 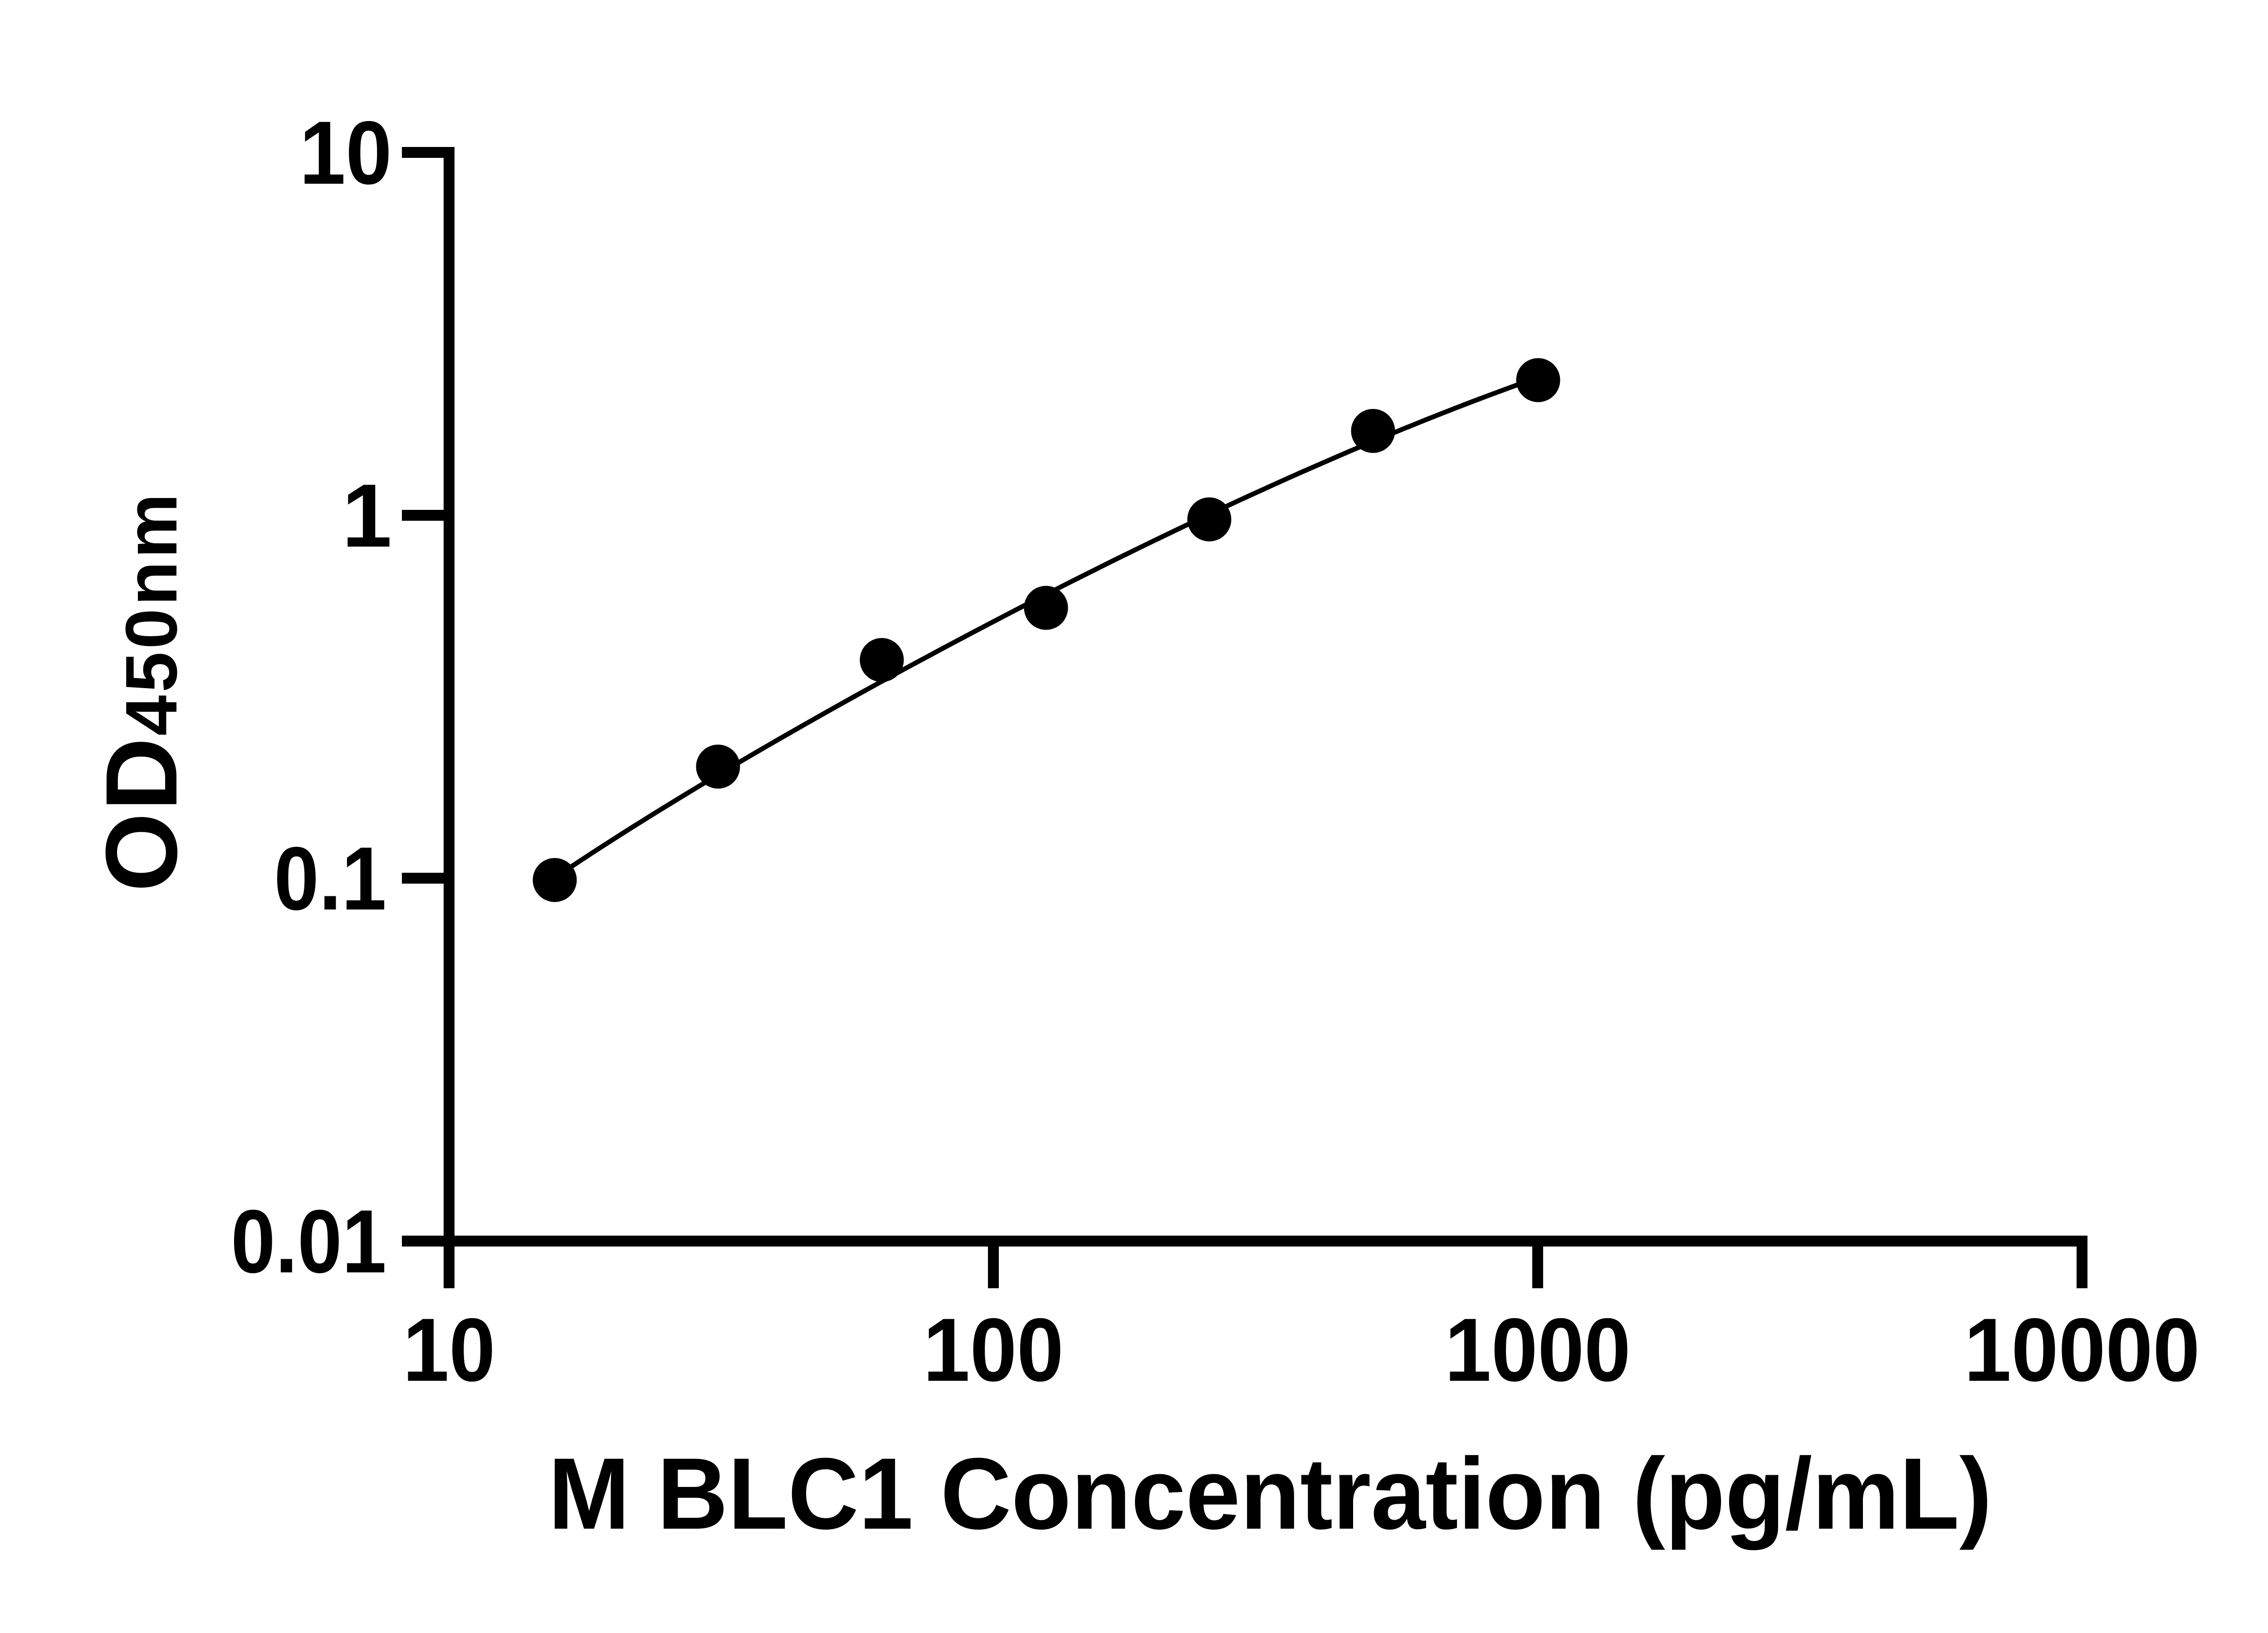 I want to click on svg-text: 0.01, so click(x=309, y=1241).